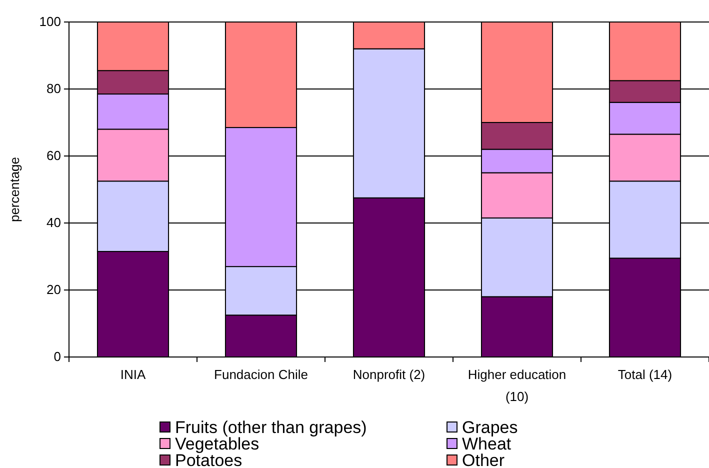 Image resolution: width=709 pixels, height=468 pixels. I want to click on y-tick-label: 0, so click(57, 356).